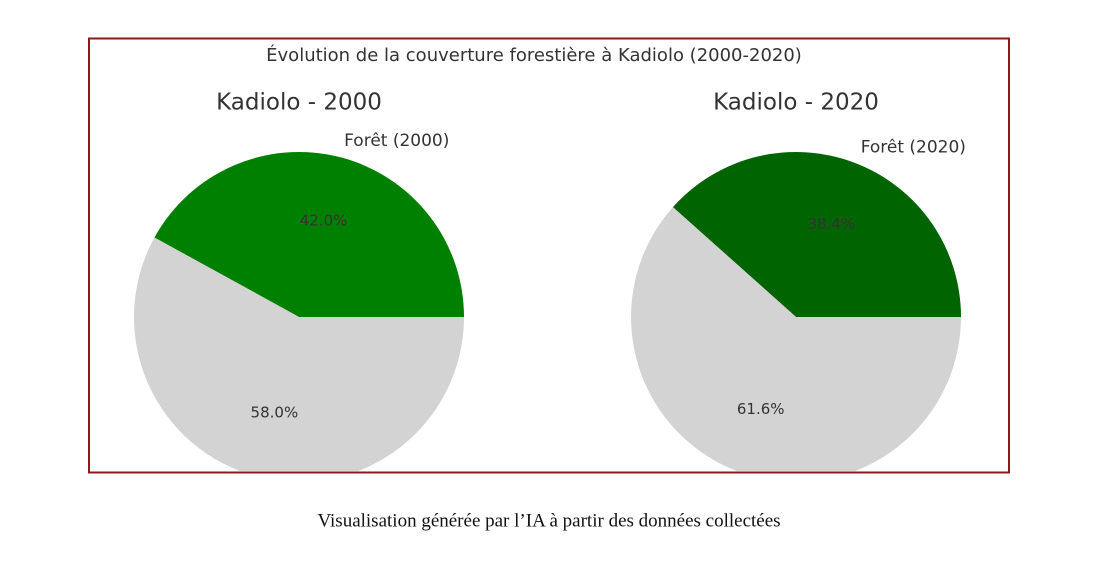  What do you see at coordinates (396, 141) in the screenshot?
I see `category-label: Forêt (2000)` at bounding box center [396, 141].